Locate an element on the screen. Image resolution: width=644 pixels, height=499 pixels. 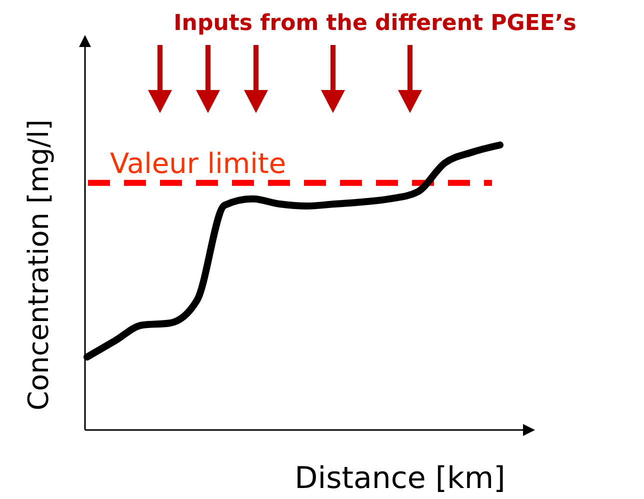
y-axis-title: Concentration [mg/l] is located at coordinates (38, 265).